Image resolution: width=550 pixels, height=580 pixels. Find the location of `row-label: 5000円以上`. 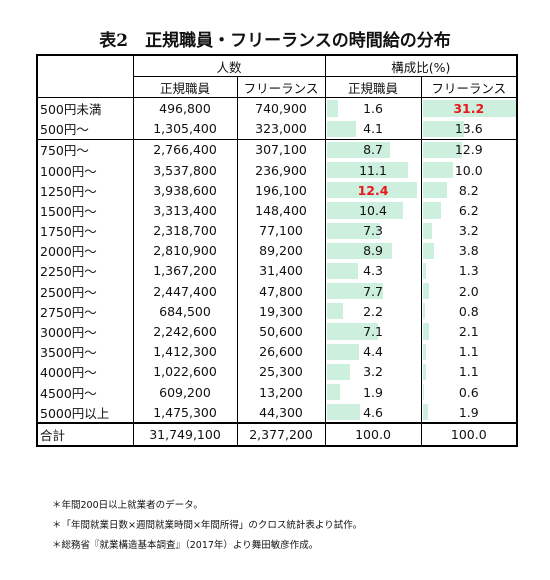

row-label: 5000円以上 is located at coordinates (85, 413).